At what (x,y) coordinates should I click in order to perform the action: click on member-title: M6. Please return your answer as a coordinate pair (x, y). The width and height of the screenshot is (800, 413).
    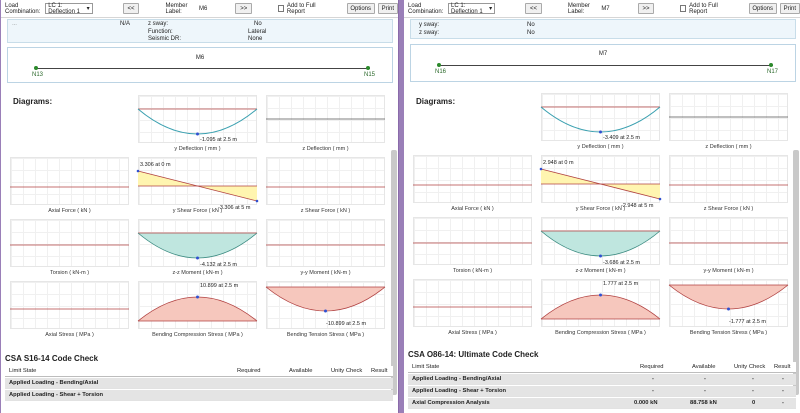
    Looking at the image, I should click on (200, 58).